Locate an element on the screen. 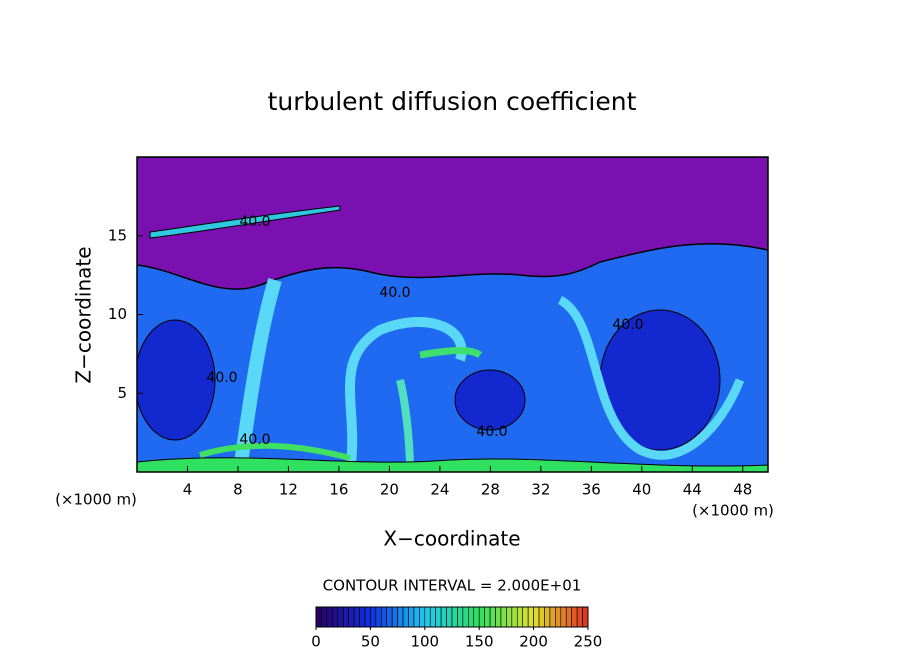  colorbar-tick-label: 50 is located at coordinates (370, 642).